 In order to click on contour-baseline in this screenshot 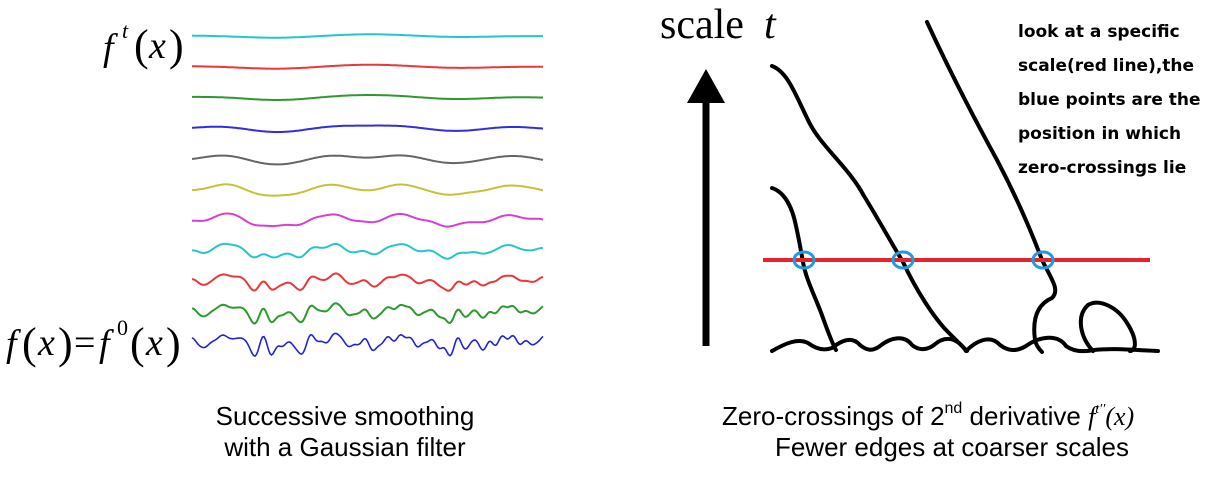, I will do `click(965, 344)`.